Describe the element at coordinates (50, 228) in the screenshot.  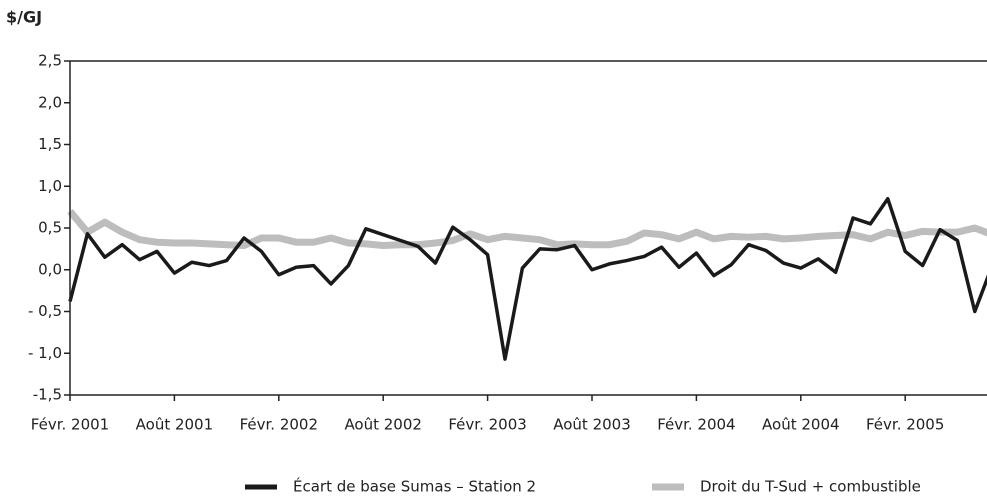
I see `y-tick-label: 0,5` at that location.